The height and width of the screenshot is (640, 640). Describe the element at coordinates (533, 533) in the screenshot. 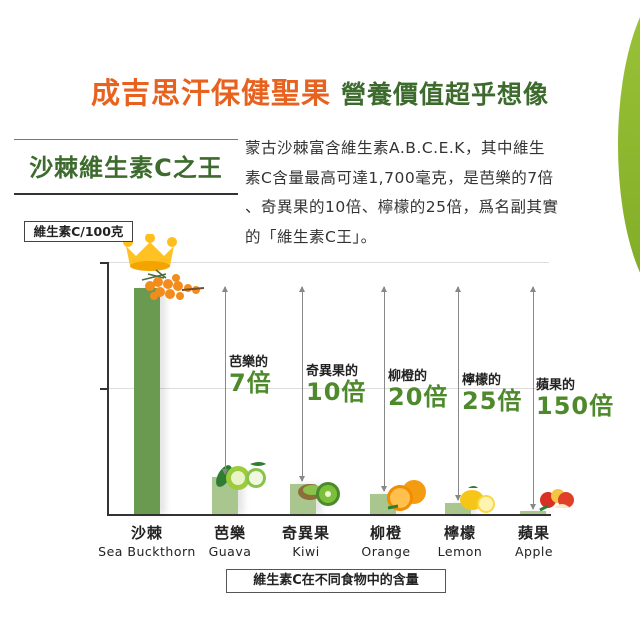

I see `category-label-zh: 蘋果` at that location.